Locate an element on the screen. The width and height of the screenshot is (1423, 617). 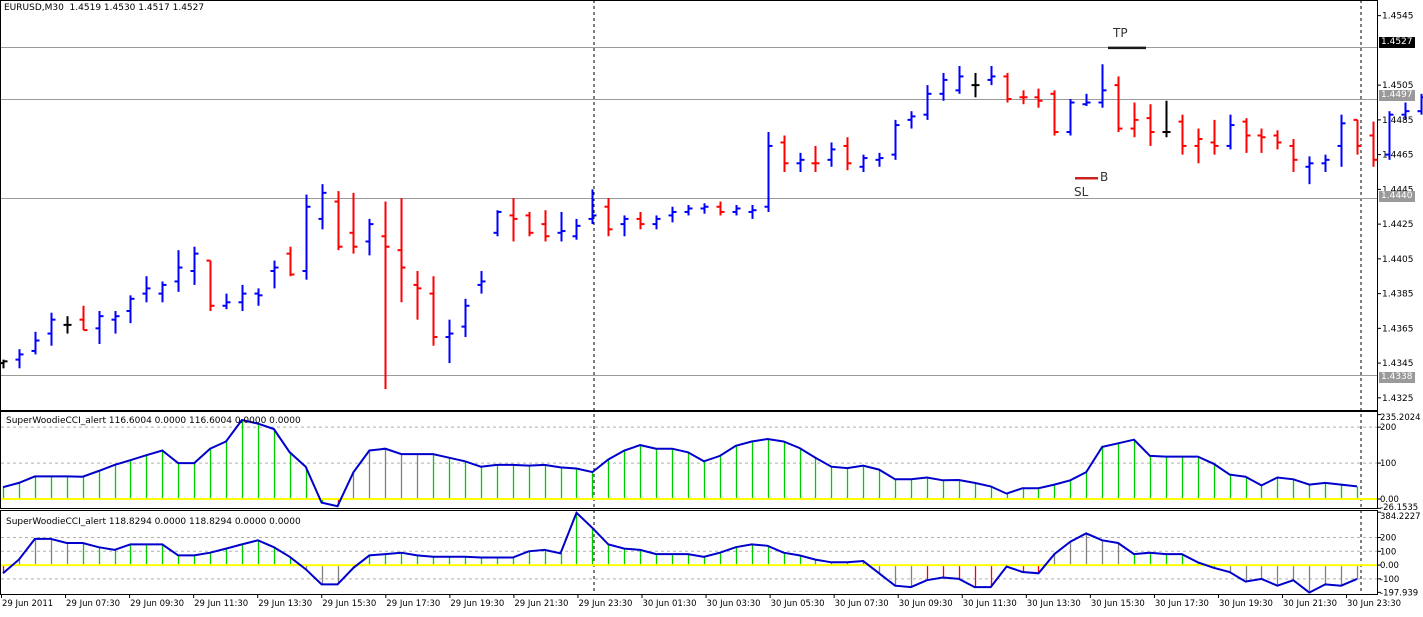
main-chart-title: EURUSD,M30 1.4519 1.4530 1.4517 1.4527 is located at coordinates (104, 8).